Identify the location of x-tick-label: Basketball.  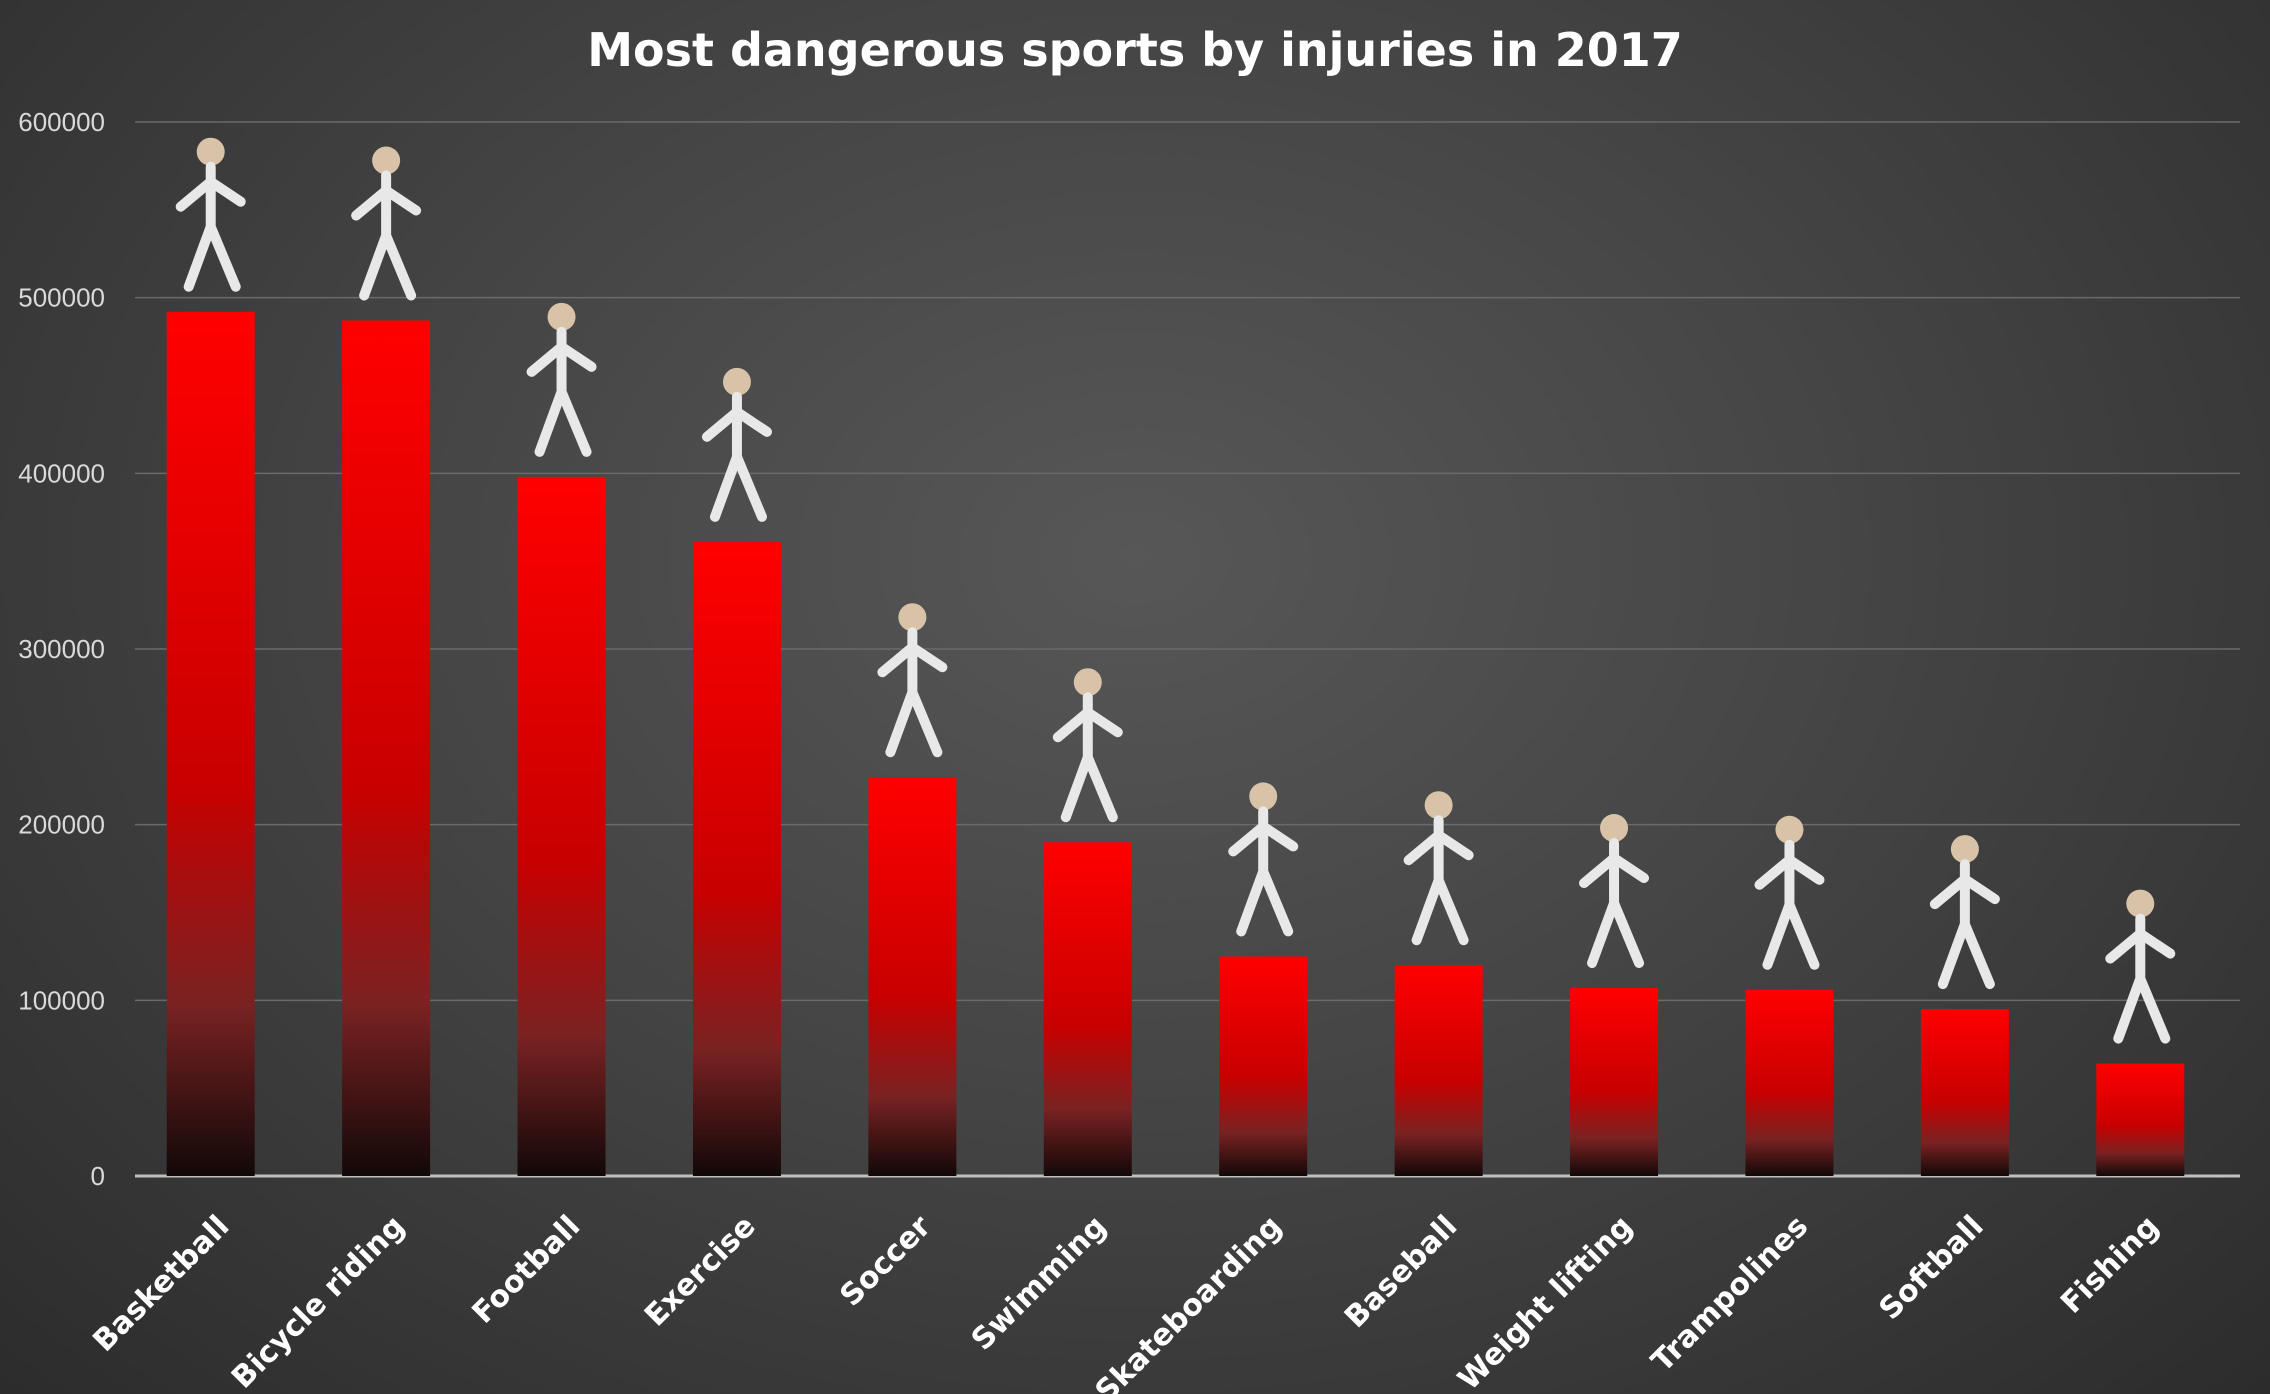
(161, 1284).